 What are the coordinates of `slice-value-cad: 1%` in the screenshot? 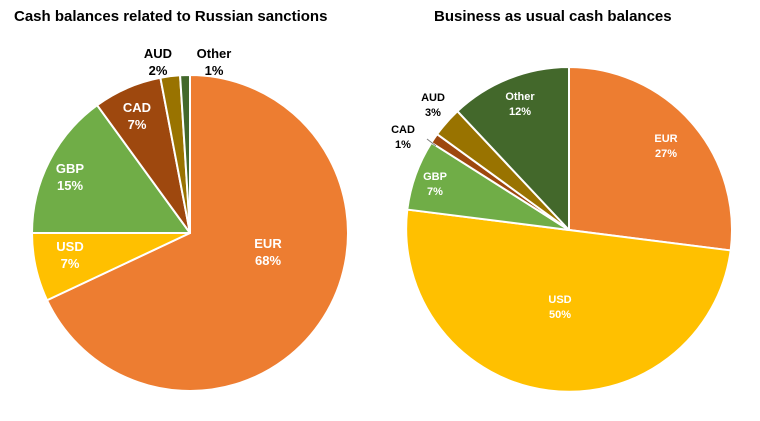 It's located at (403, 145).